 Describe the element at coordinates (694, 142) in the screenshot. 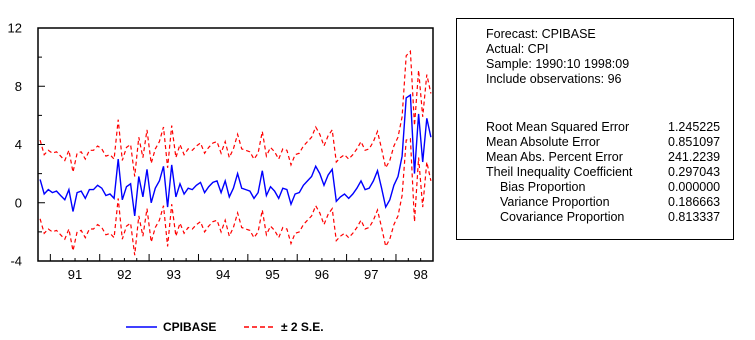

I see `stat-value: 0.851097` at that location.